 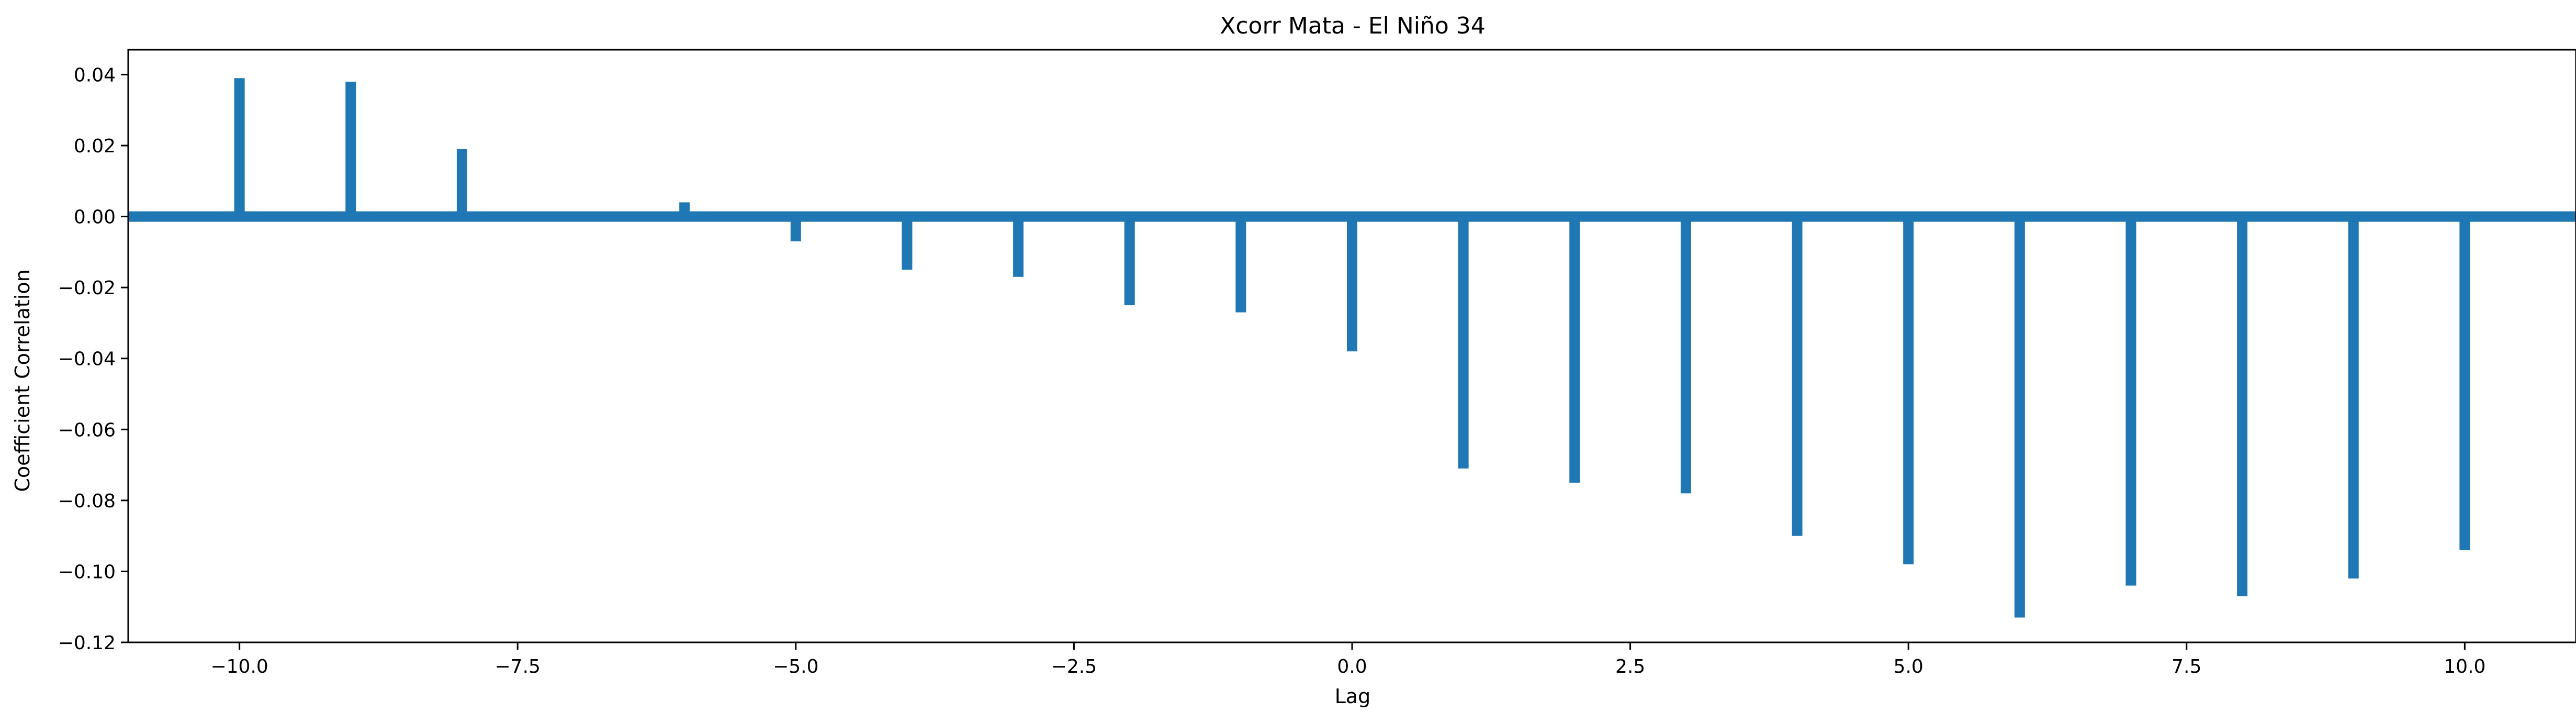 What do you see at coordinates (239, 667) in the screenshot?
I see `x-tick-label: −10.0` at bounding box center [239, 667].